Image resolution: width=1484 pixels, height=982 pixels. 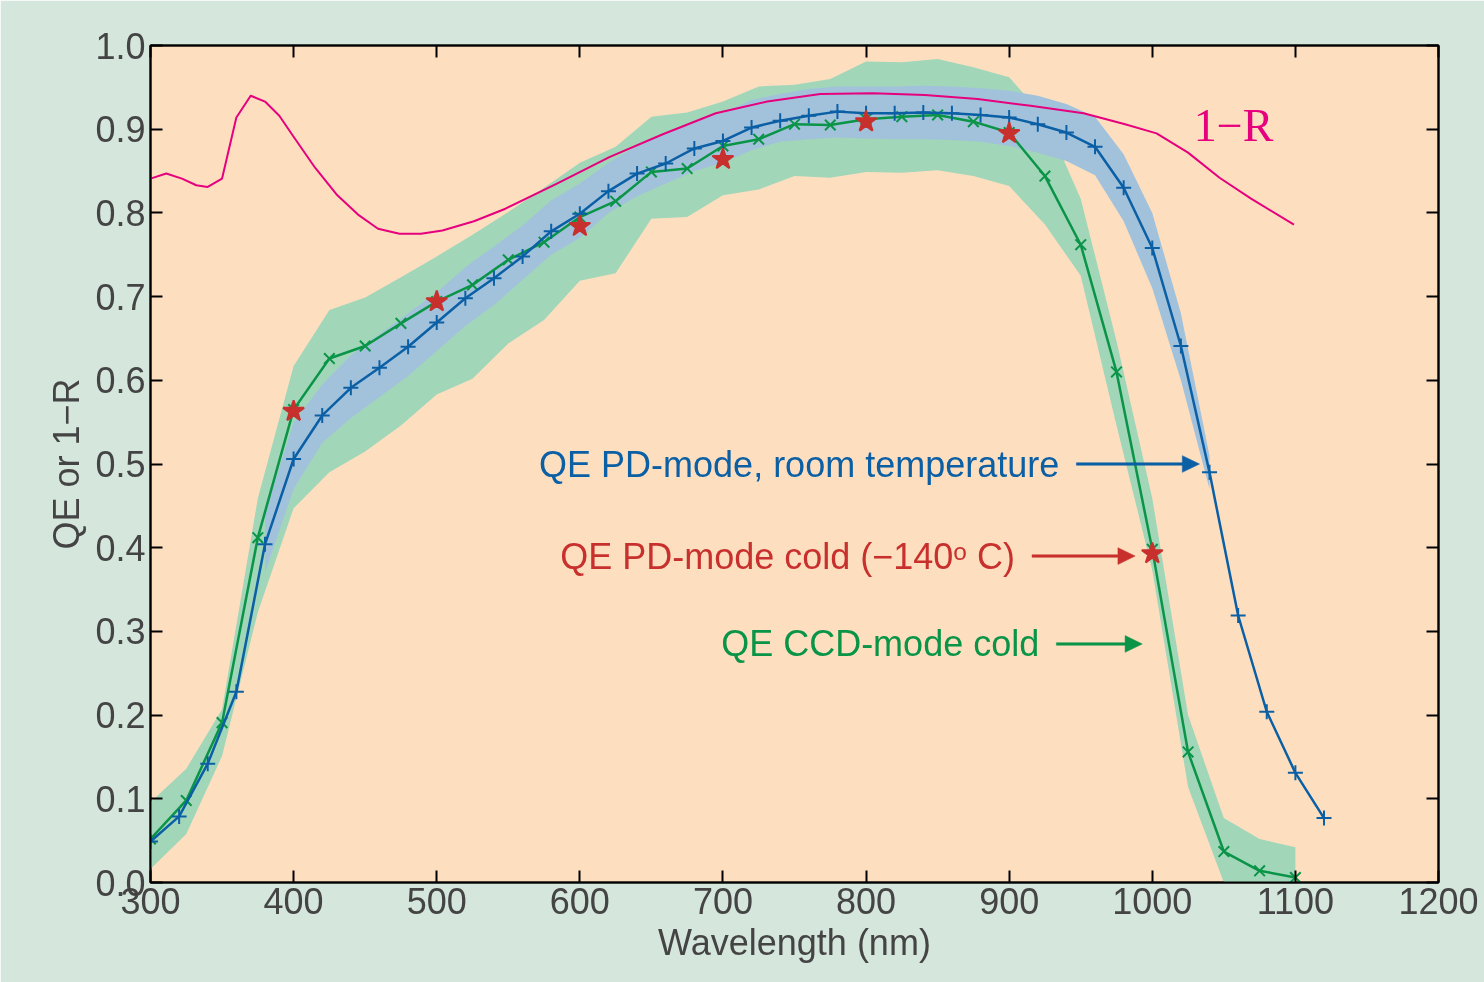 I want to click on x-tick-label: 600, so click(x=579, y=901).